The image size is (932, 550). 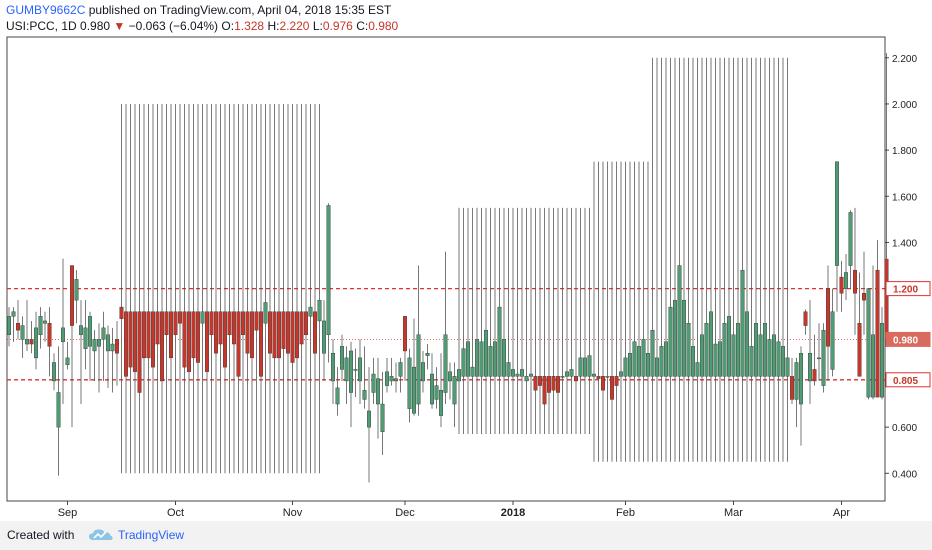 I want to click on tradingview-link: TradingView, so click(x=151, y=535).